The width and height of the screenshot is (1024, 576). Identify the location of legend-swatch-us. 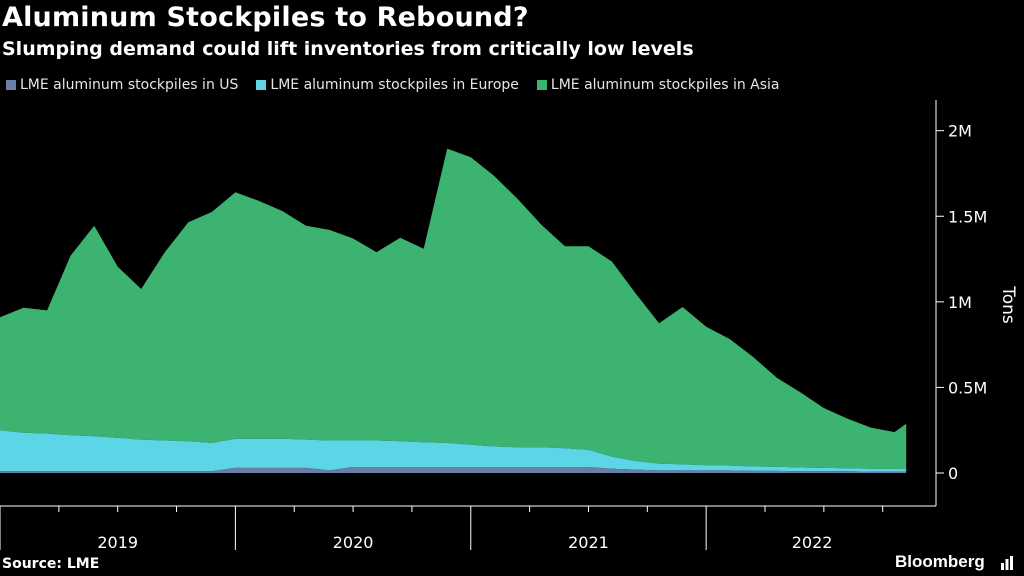
(11, 85).